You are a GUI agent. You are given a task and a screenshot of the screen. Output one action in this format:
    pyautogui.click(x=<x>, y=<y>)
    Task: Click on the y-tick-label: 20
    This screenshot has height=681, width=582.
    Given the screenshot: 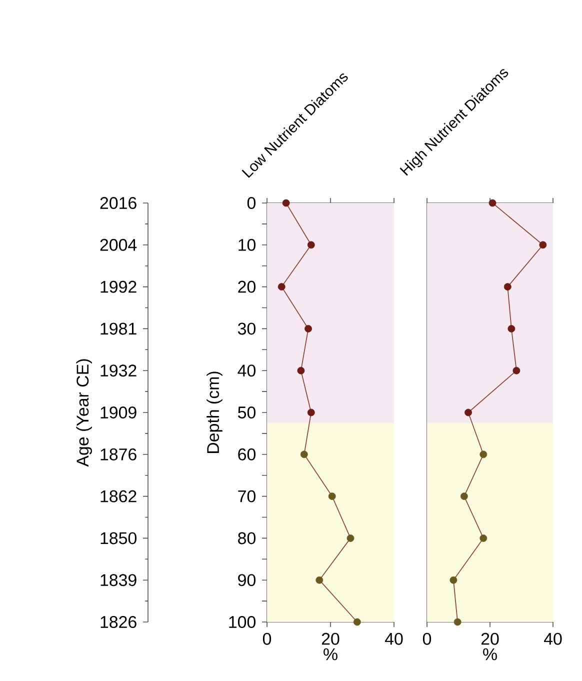 What is the action you would take?
    pyautogui.click(x=247, y=286)
    